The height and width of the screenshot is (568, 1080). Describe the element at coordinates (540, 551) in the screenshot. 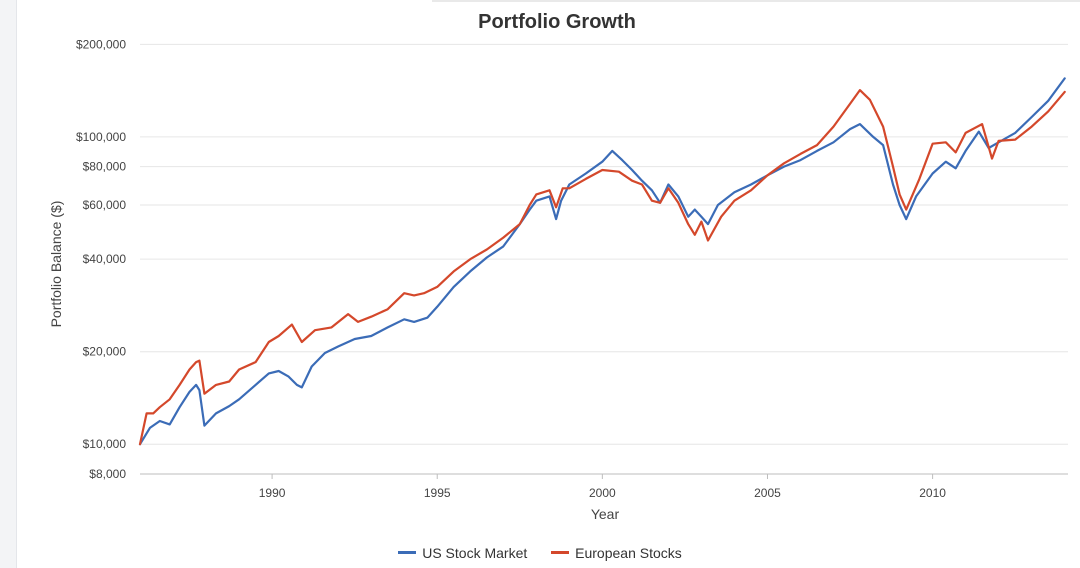

I see `legend: US Stock Market European Stocks` at that location.